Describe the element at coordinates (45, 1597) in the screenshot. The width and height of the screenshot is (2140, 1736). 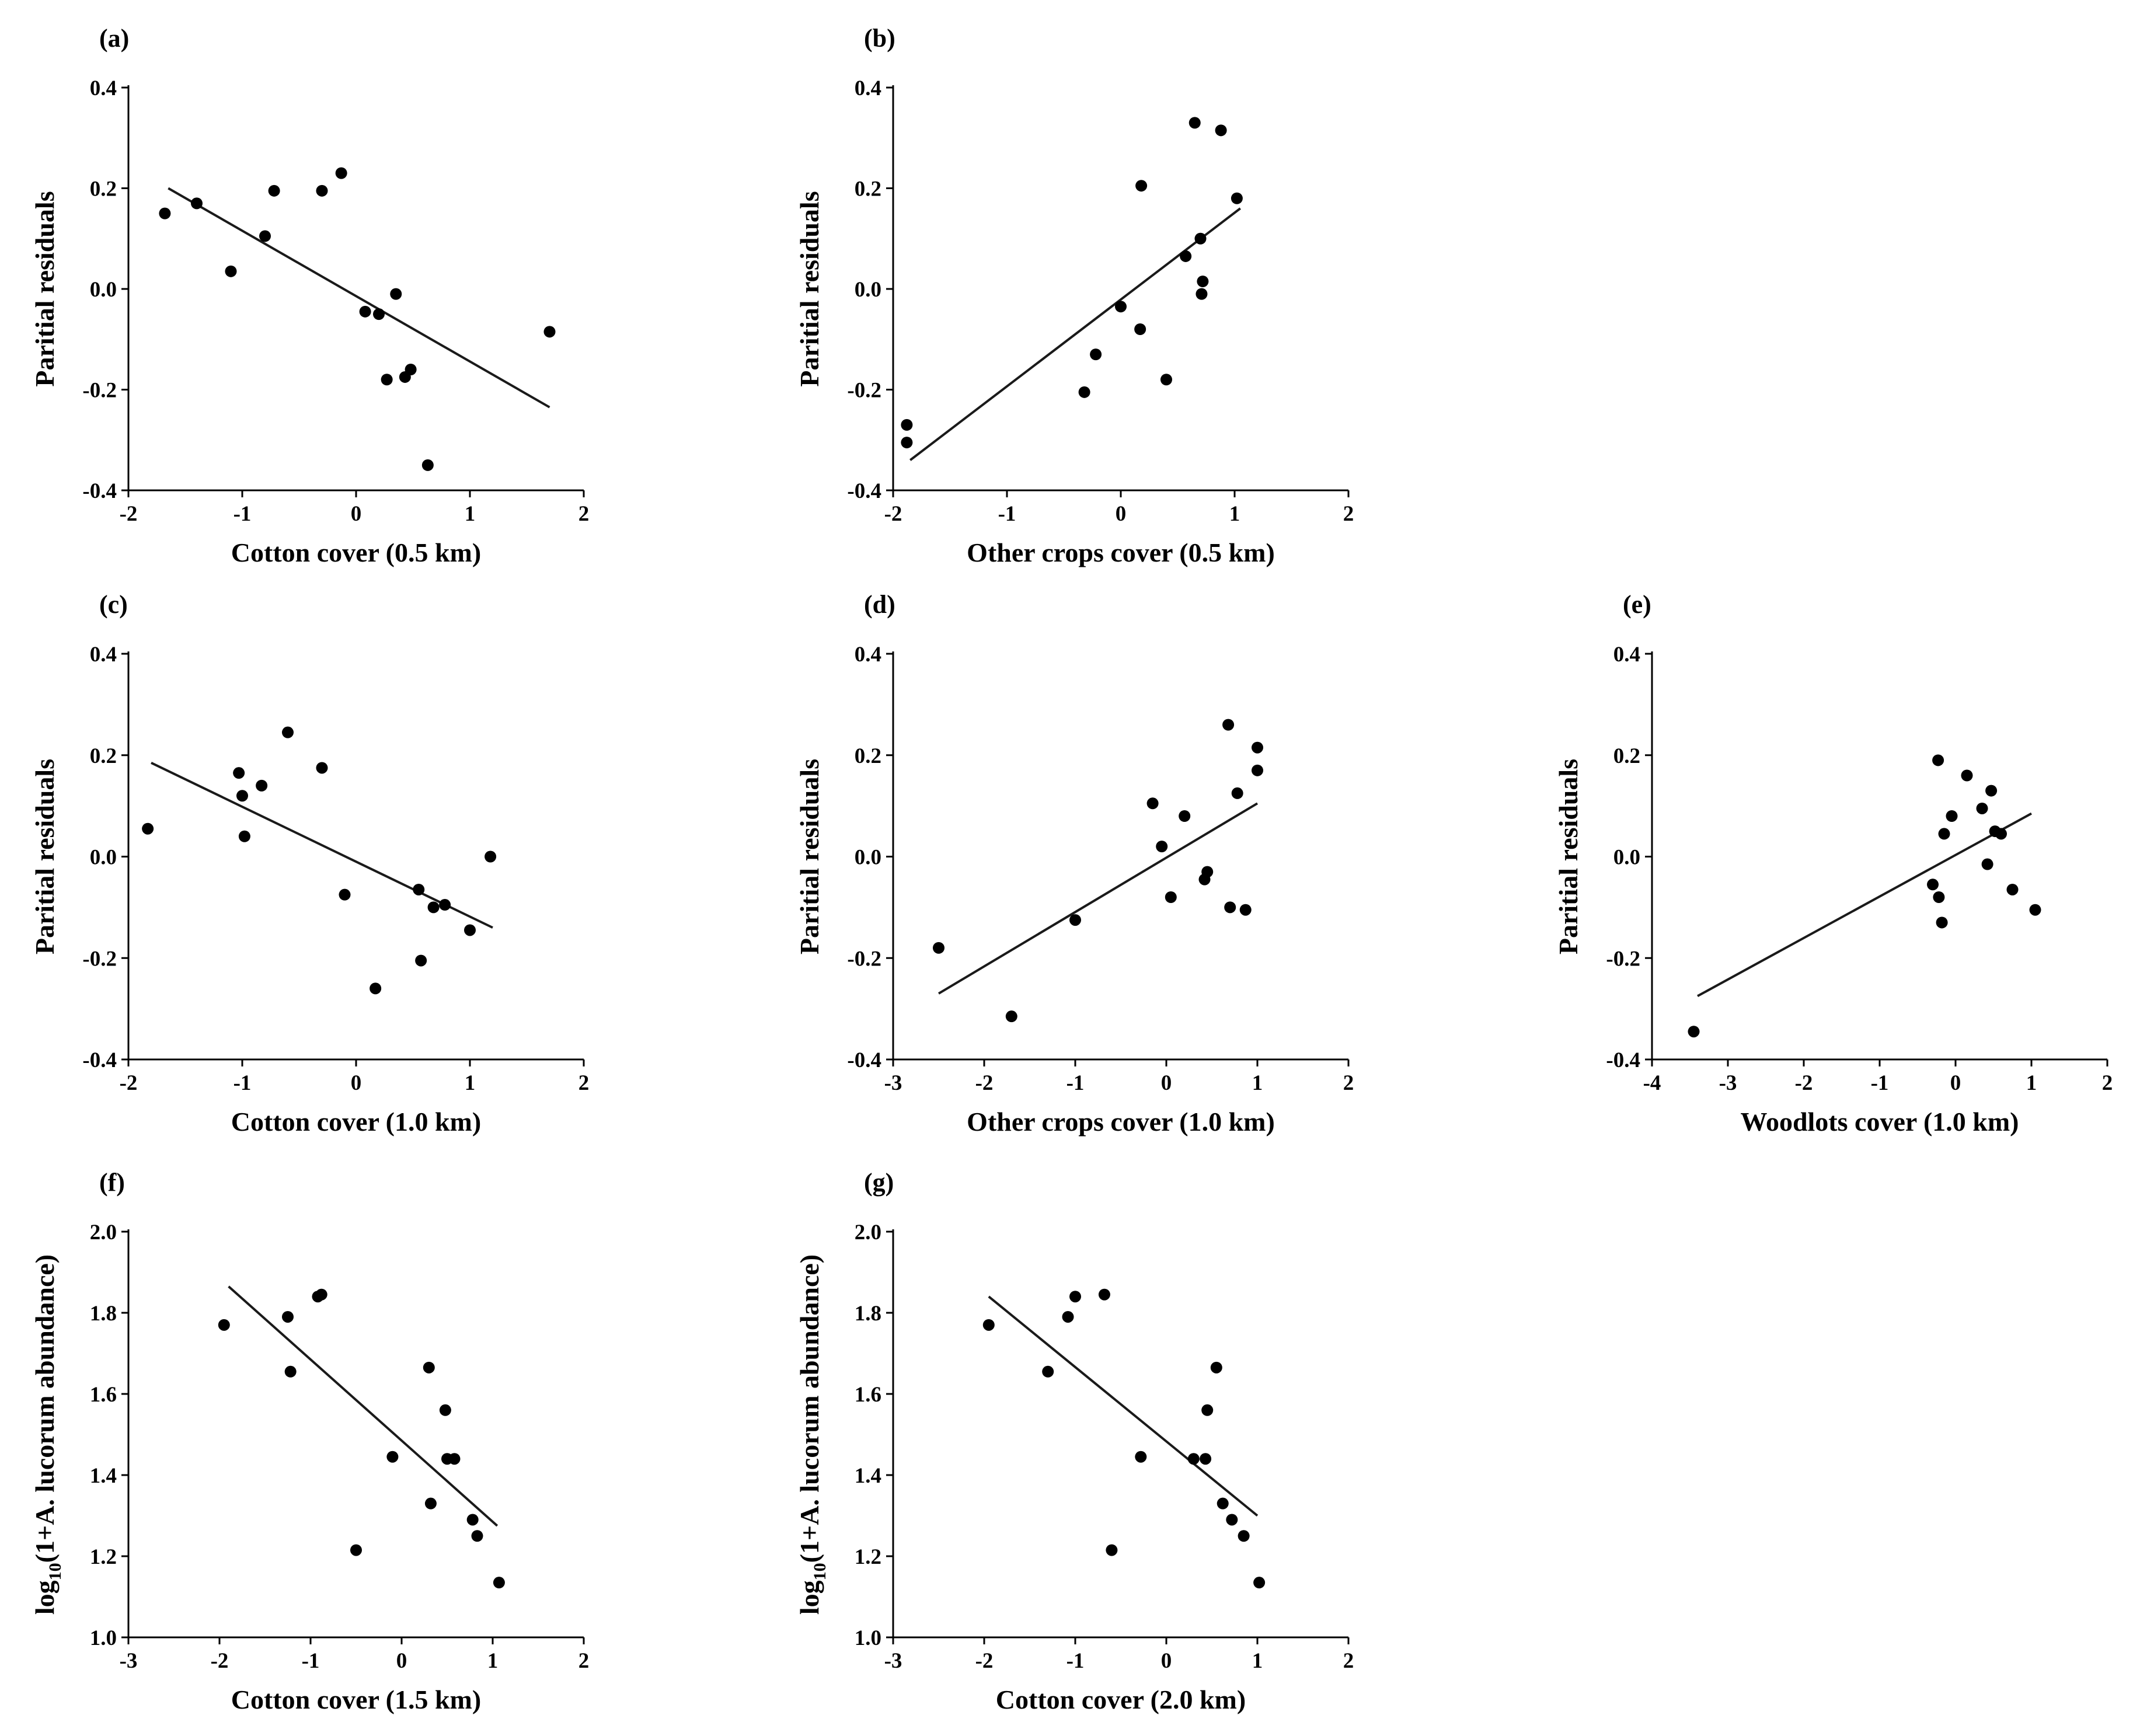
I see `y-axis-label-prefix: log` at that location.